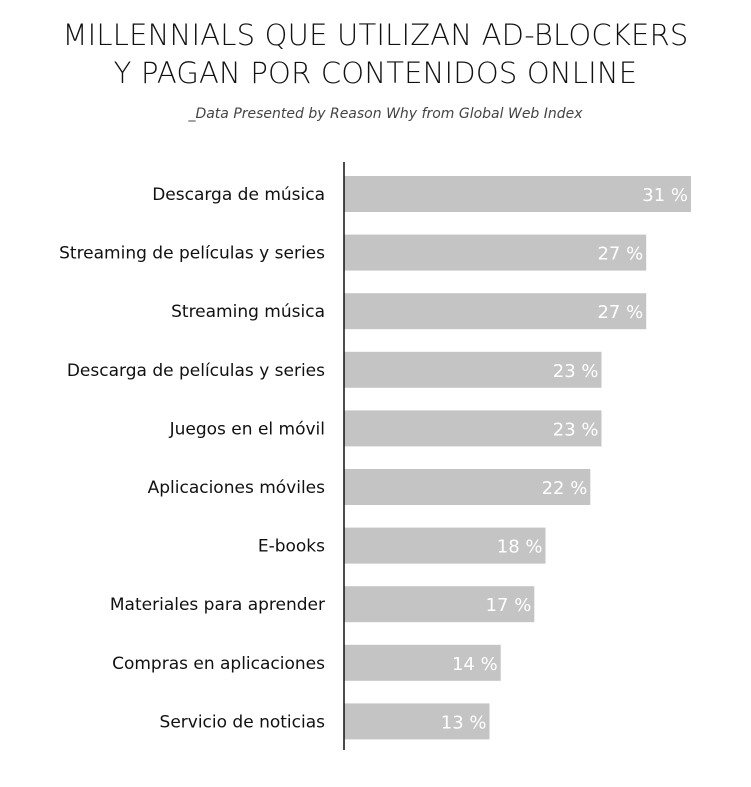 Image resolution: width=751 pixels, height=787 pixels. Describe the element at coordinates (576, 429) in the screenshot. I see `value-label-4: 23 %` at that location.